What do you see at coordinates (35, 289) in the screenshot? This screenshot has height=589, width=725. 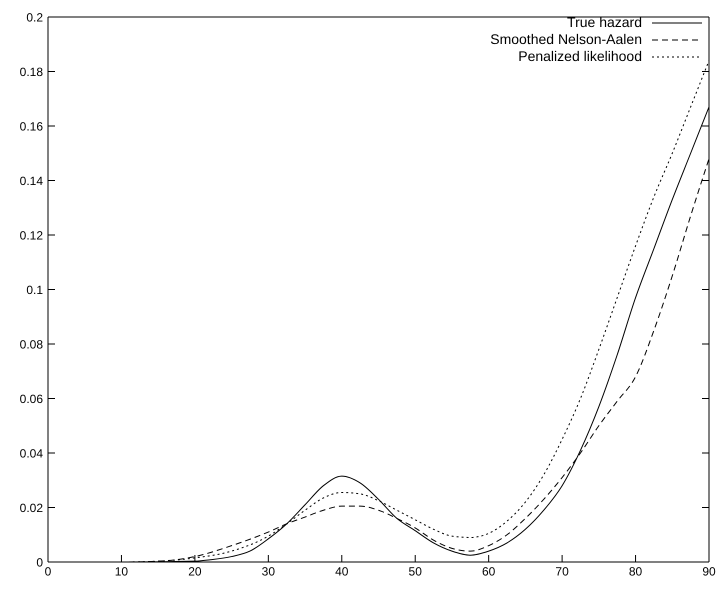 I see `y-tick-label: 0.1` at bounding box center [35, 289].